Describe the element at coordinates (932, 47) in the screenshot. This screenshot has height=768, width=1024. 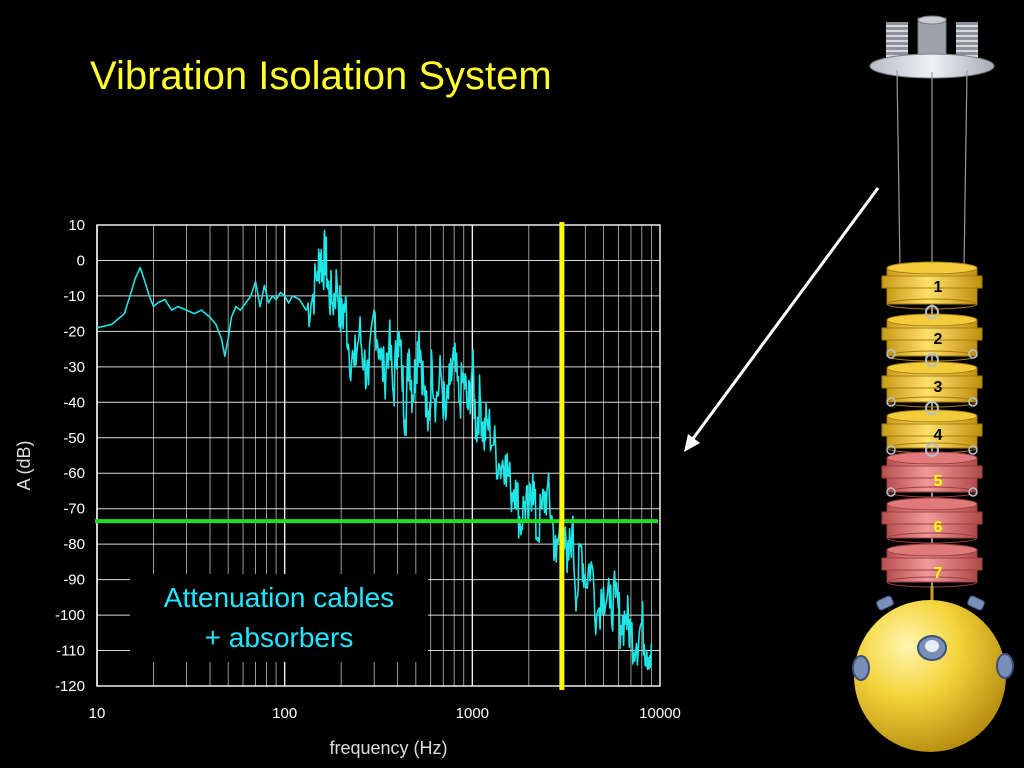
I see `top-plate` at that location.